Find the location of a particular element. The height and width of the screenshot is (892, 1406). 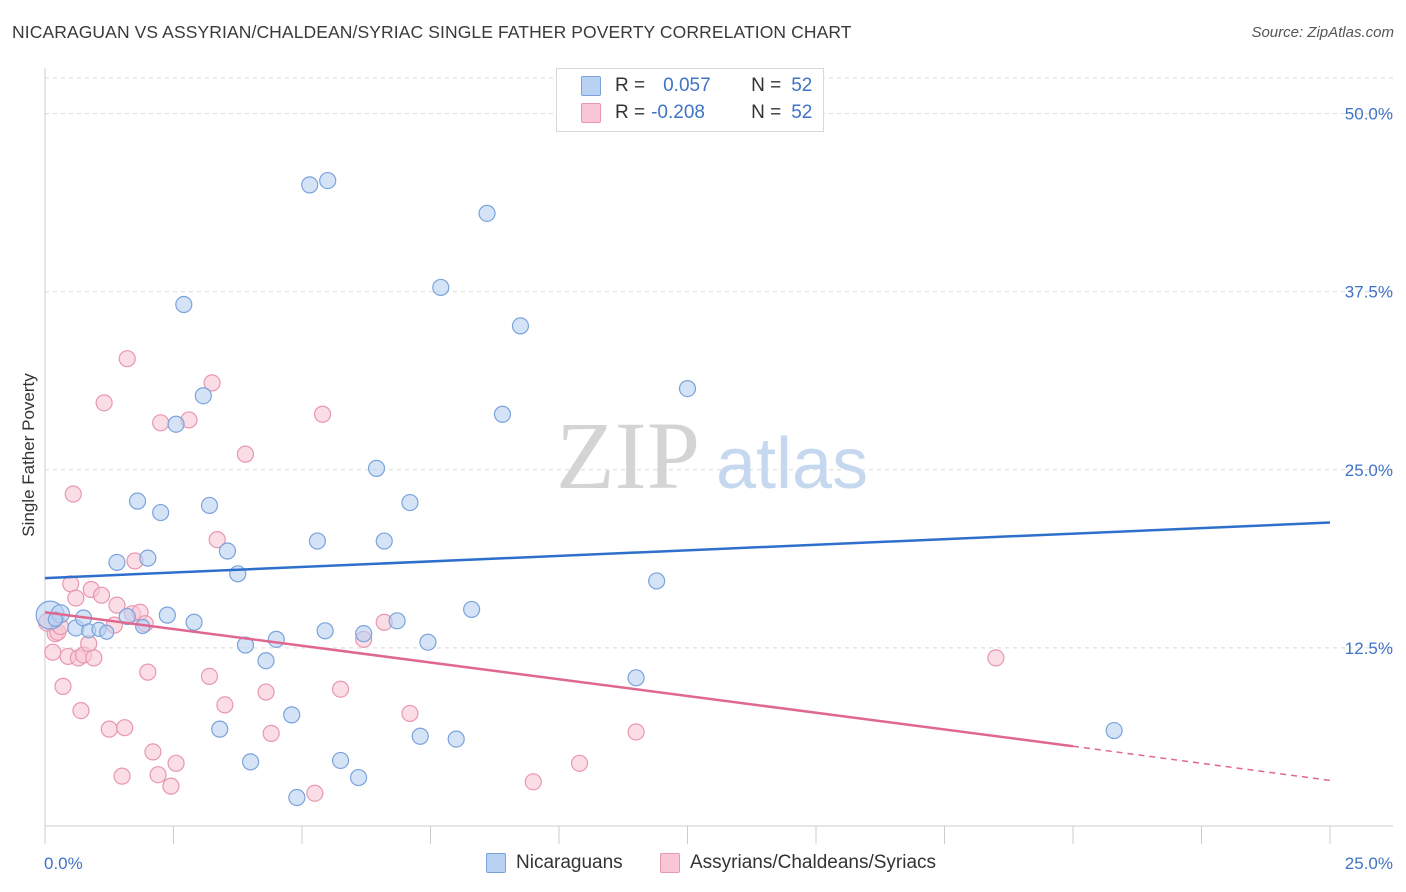

x-tick-label: 25.0% is located at coordinates (1369, 863).